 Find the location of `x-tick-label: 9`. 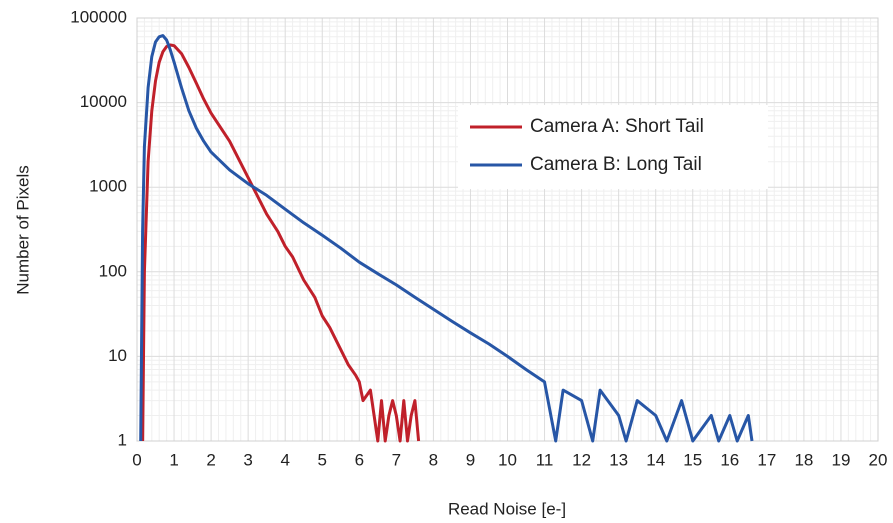

x-tick-label: 9 is located at coordinates (470, 459).